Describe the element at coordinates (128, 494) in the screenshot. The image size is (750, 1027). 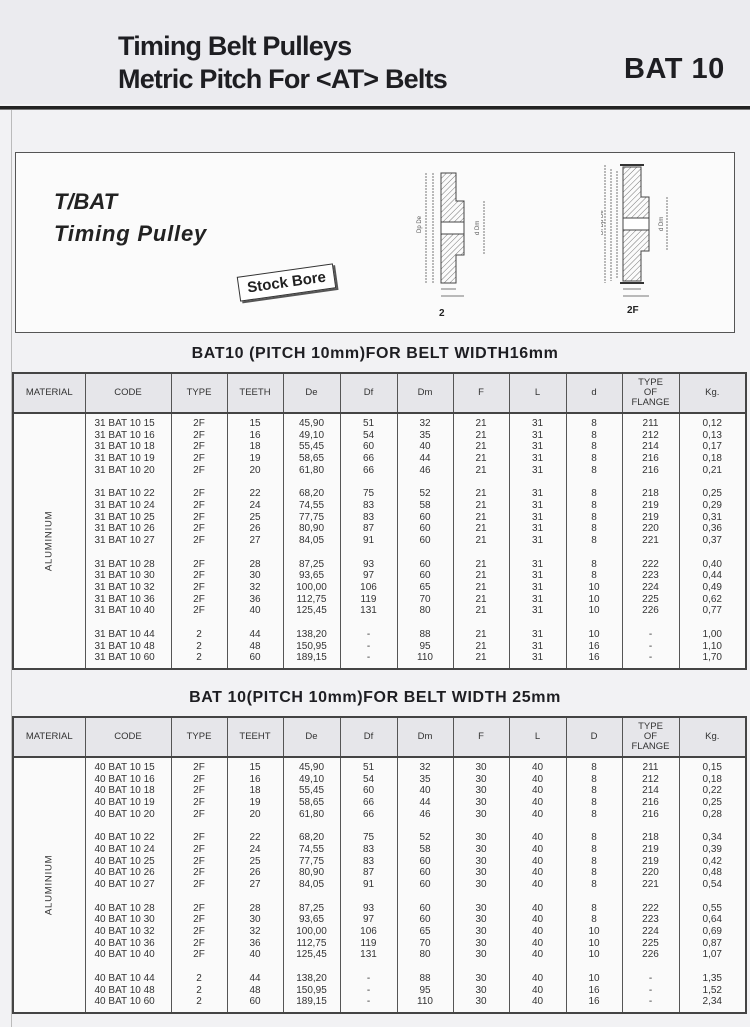
I see `cell-code: 31 BAT 10 22` at that location.